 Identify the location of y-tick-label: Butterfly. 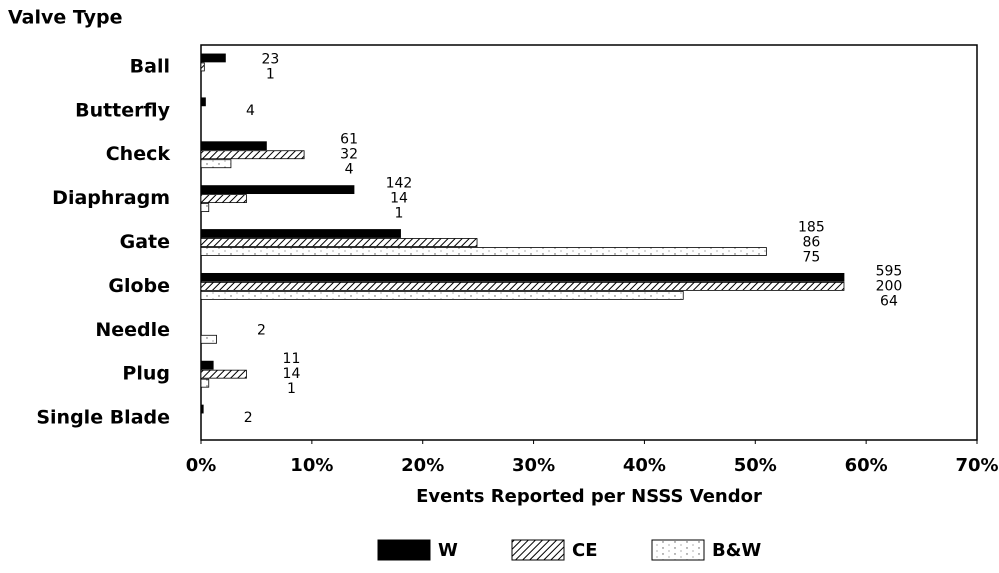
(123, 110).